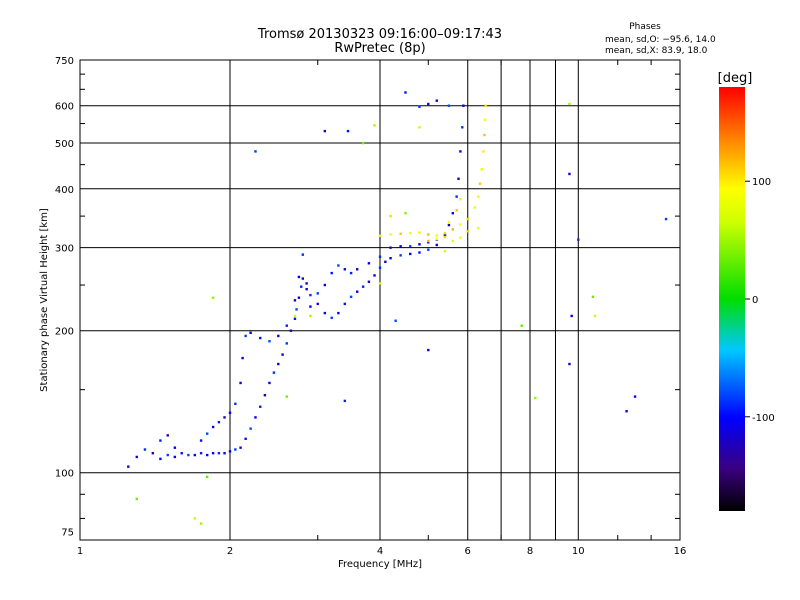  Describe the element at coordinates (64, 332) in the screenshot. I see `y-tick-label: 200` at that location.